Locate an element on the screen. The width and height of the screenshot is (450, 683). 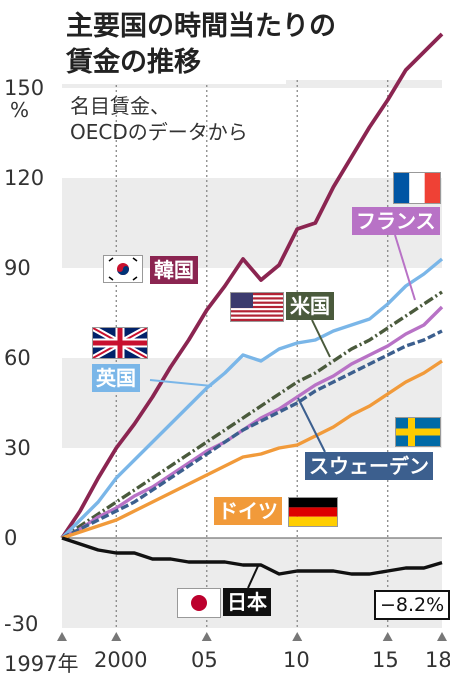
chart-subtitle-line1: 名目賃金、 is located at coordinates (120, 106).